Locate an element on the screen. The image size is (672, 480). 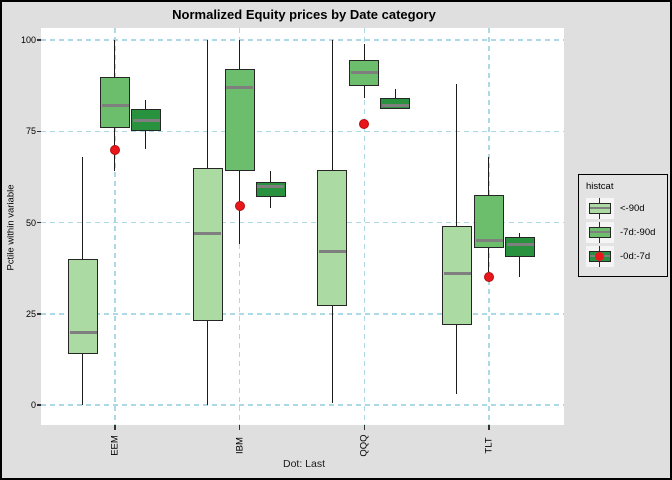
legend-label: <-90d is located at coordinates (632, 208).